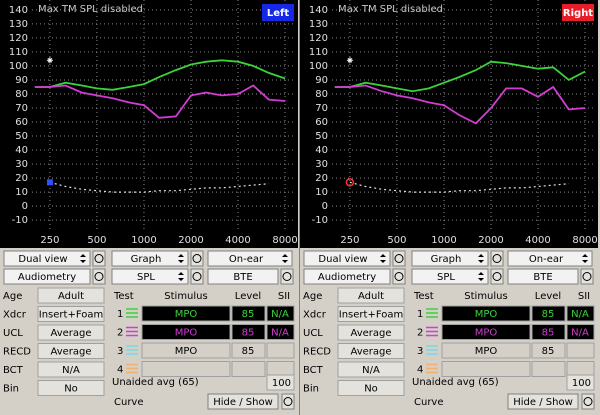 Image resolution: width=600 pixels, height=415 pixels. What do you see at coordinates (21, 80) in the screenshot?
I see `y-tick-label: 90` at bounding box center [21, 80].